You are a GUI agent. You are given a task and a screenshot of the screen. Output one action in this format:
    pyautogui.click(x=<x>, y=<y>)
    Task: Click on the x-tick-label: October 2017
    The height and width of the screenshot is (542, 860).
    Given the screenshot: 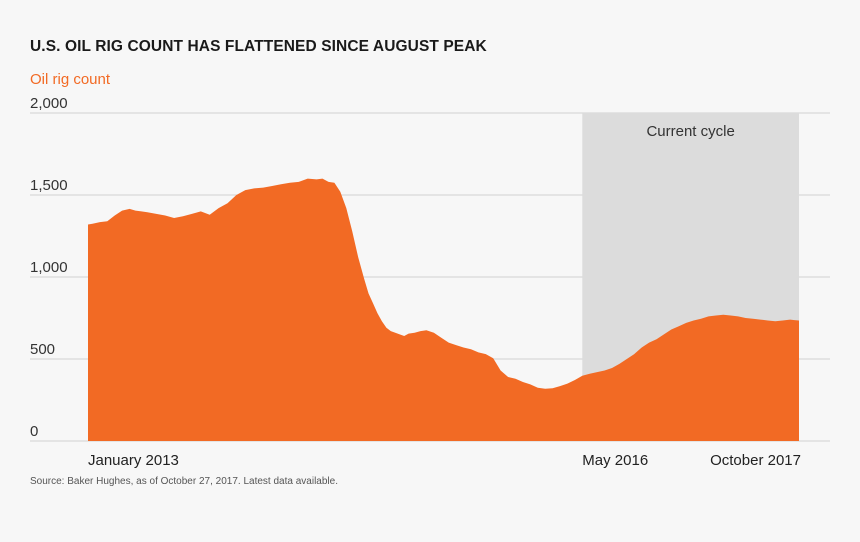 What is the action you would take?
    pyautogui.click(x=755, y=460)
    